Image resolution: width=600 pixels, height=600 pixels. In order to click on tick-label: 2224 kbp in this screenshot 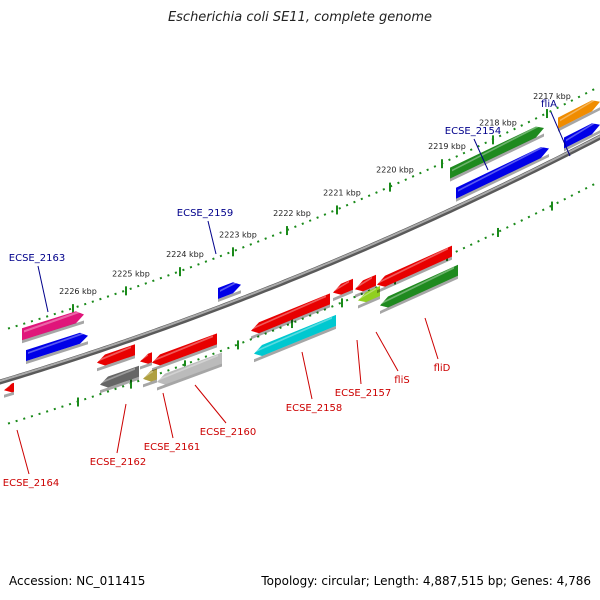, I will do `click(185, 254)`.